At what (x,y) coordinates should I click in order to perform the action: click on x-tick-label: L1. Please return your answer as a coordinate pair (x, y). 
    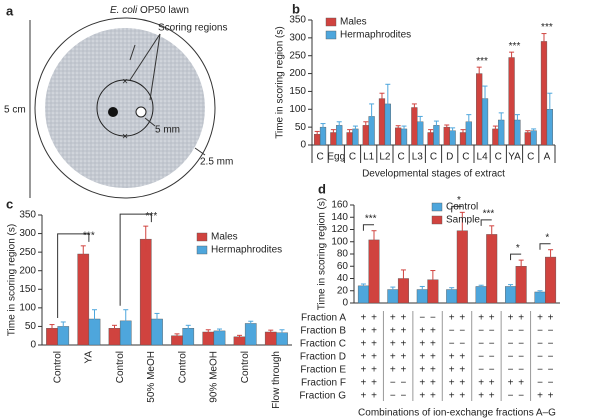
    Looking at the image, I should click on (369, 157).